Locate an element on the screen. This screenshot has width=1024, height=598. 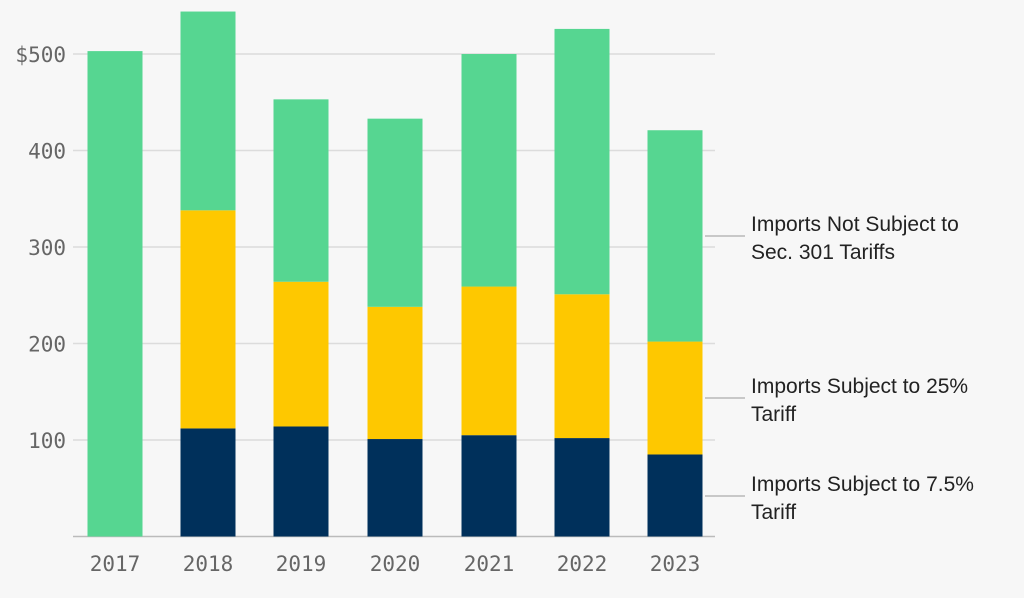
x-tick-label: 2022 is located at coordinates (582, 564).